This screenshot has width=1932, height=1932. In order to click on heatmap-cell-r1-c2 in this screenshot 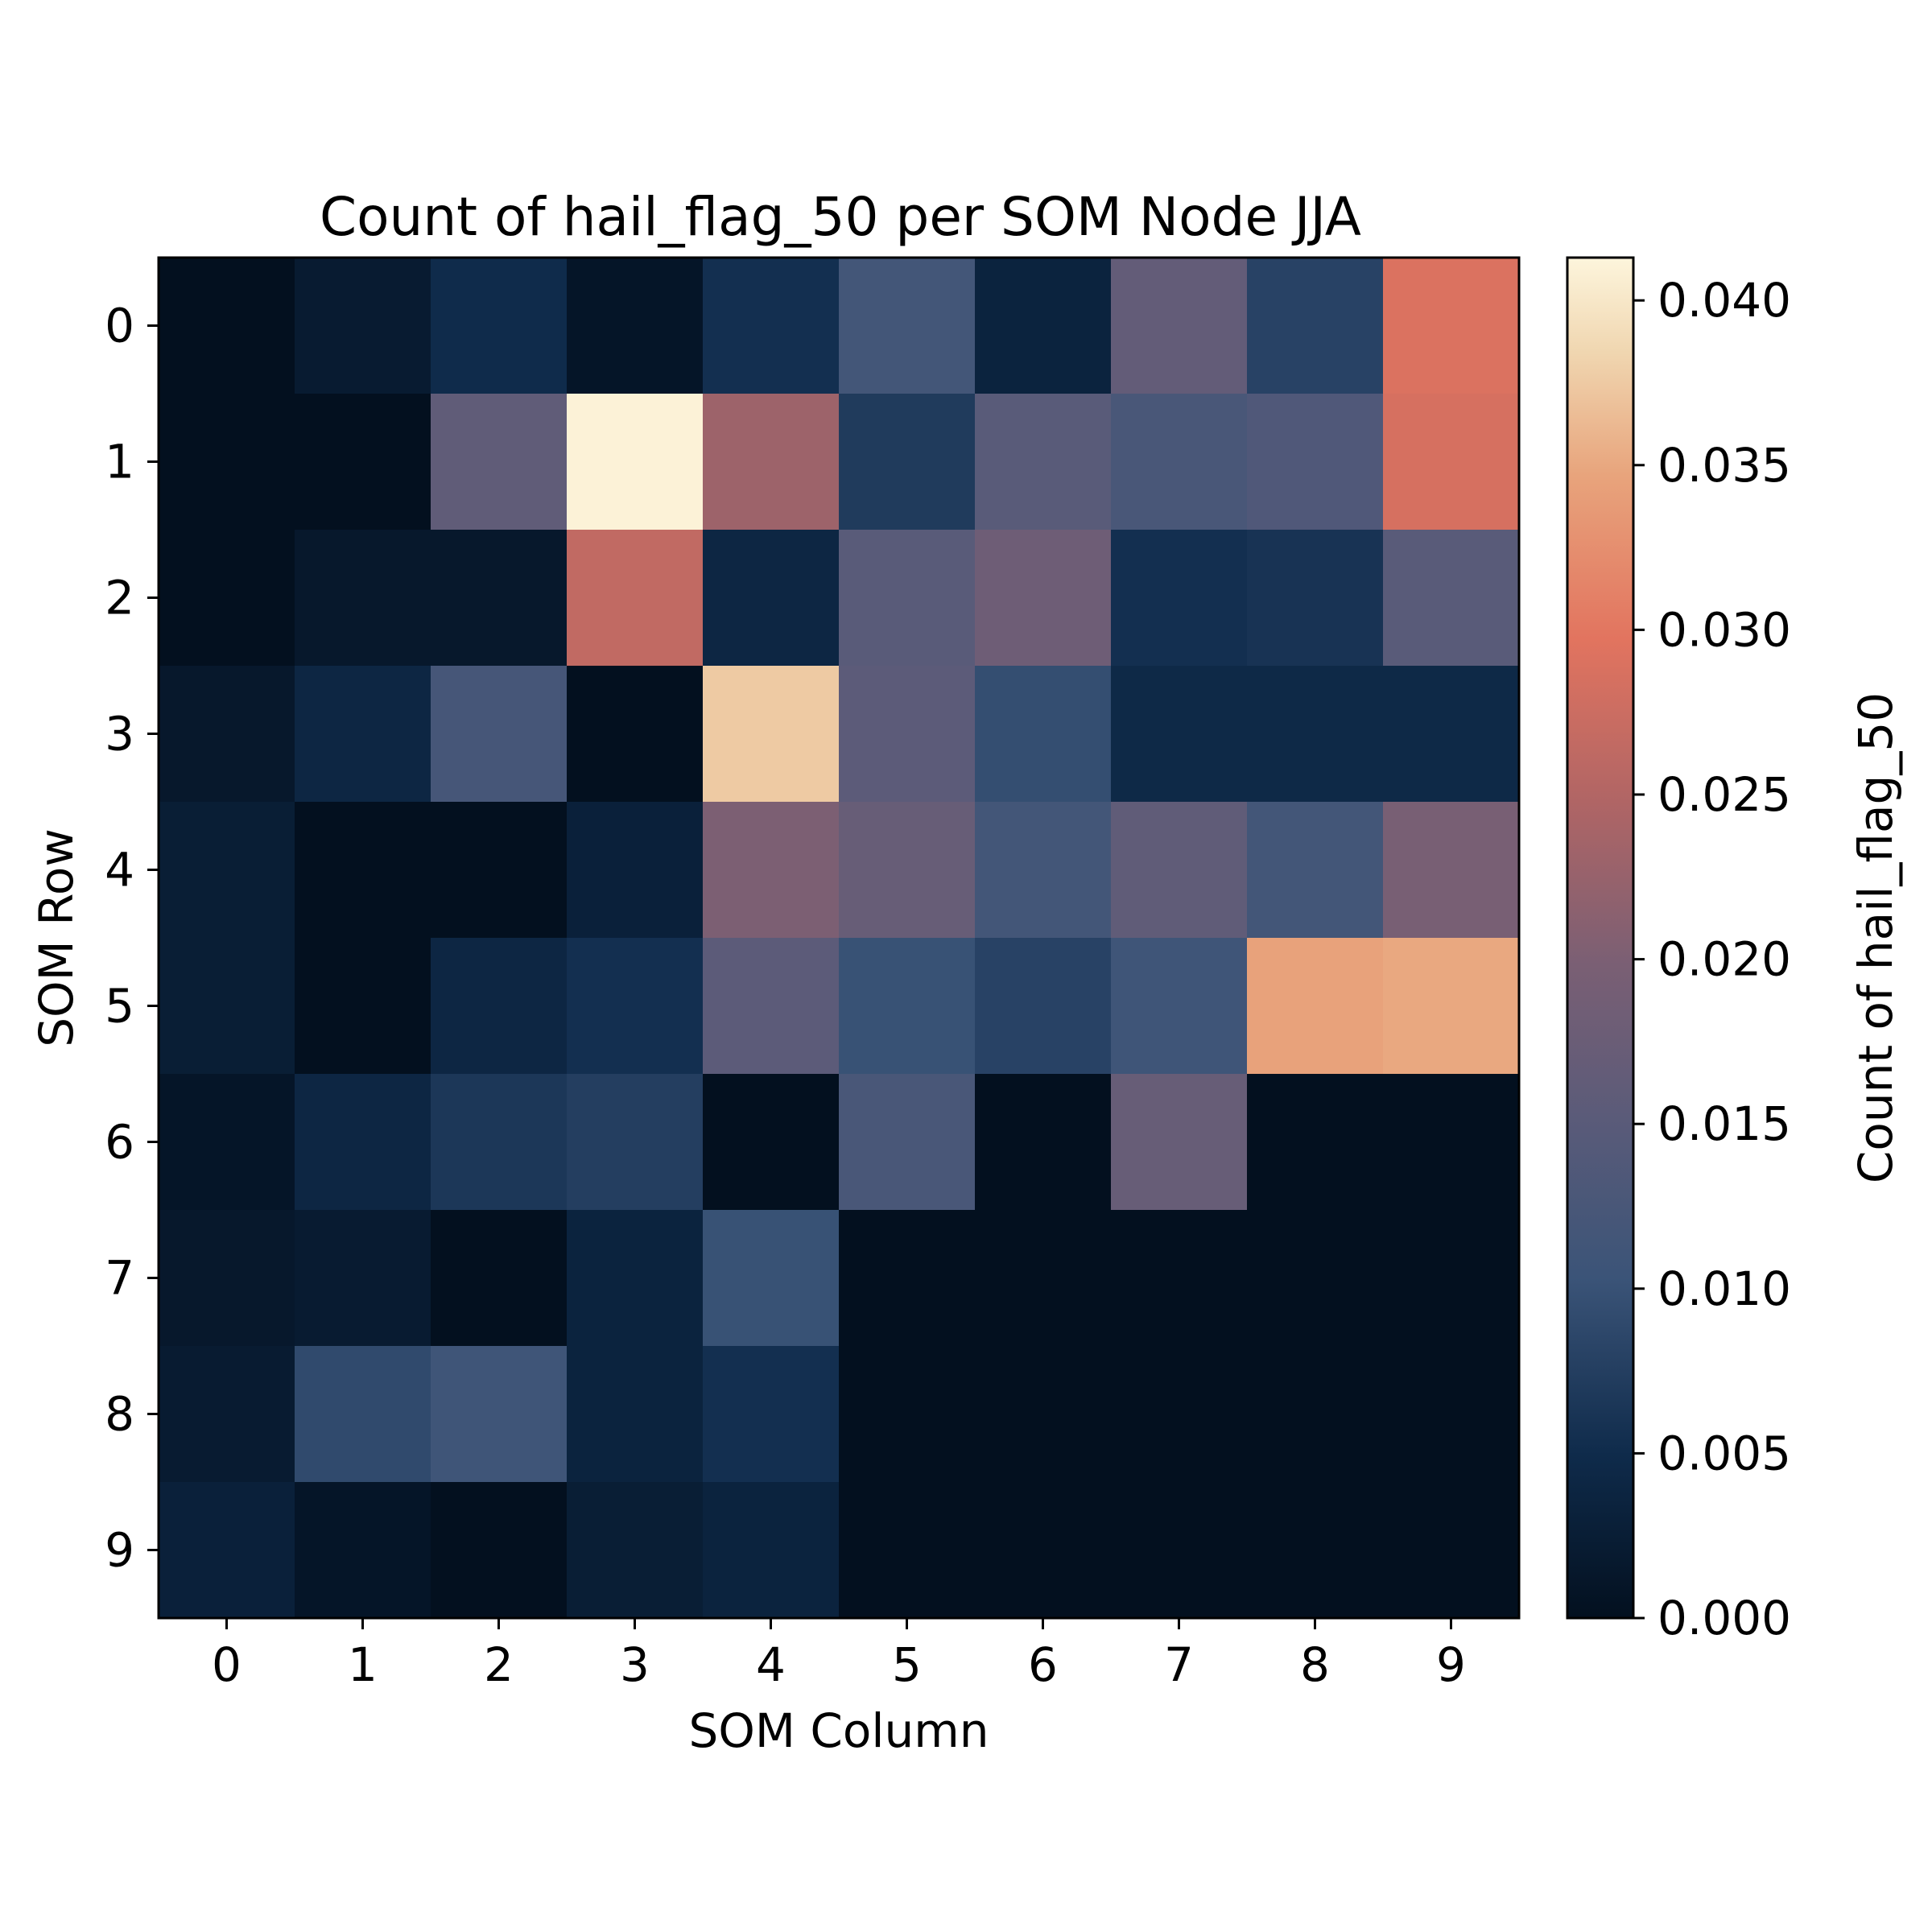, I will do `click(499, 462)`.